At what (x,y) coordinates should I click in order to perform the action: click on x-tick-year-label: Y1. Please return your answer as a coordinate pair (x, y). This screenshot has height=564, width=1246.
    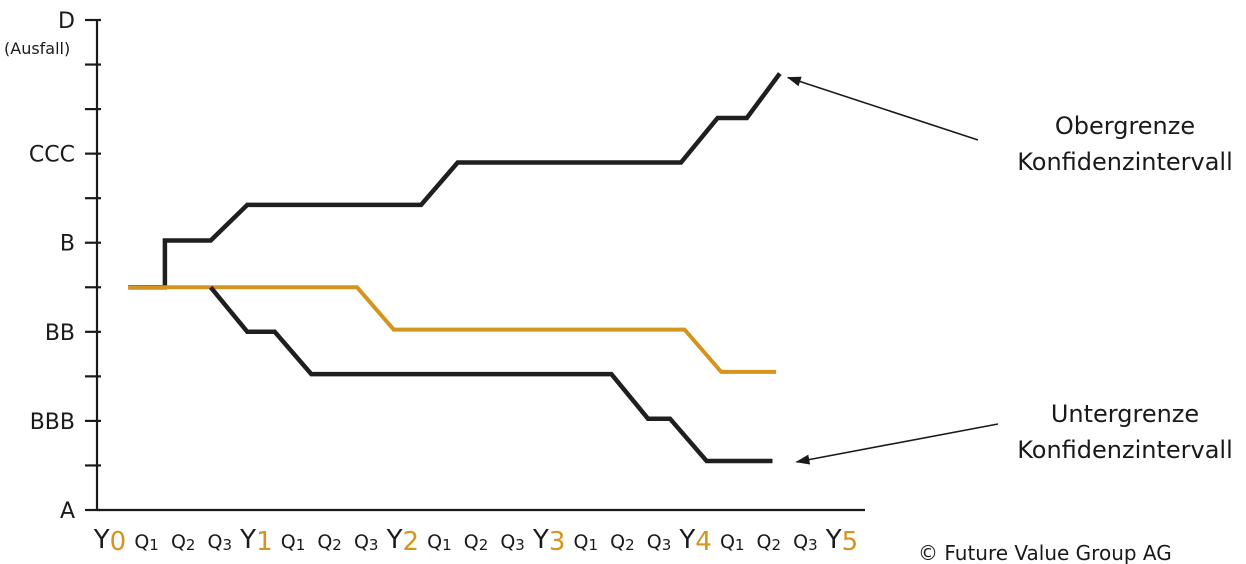
    Looking at the image, I should click on (255, 541).